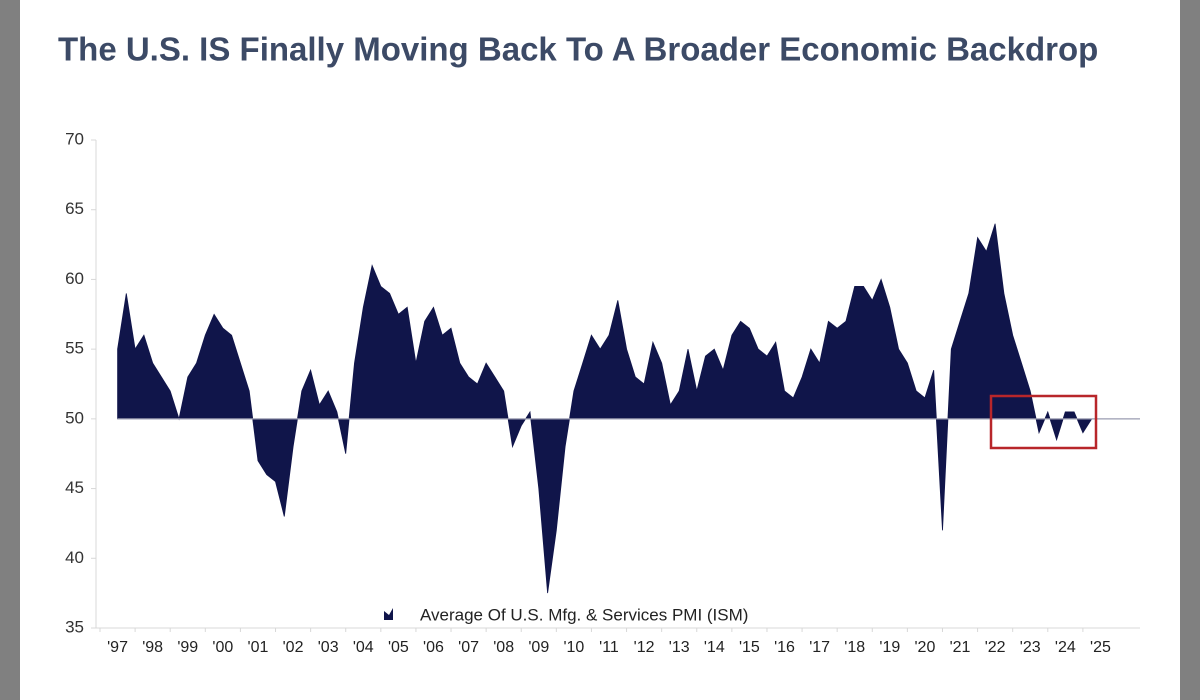 This screenshot has height=700, width=1200. What do you see at coordinates (1065, 647) in the screenshot?
I see `x-tick-label: '24` at bounding box center [1065, 647].